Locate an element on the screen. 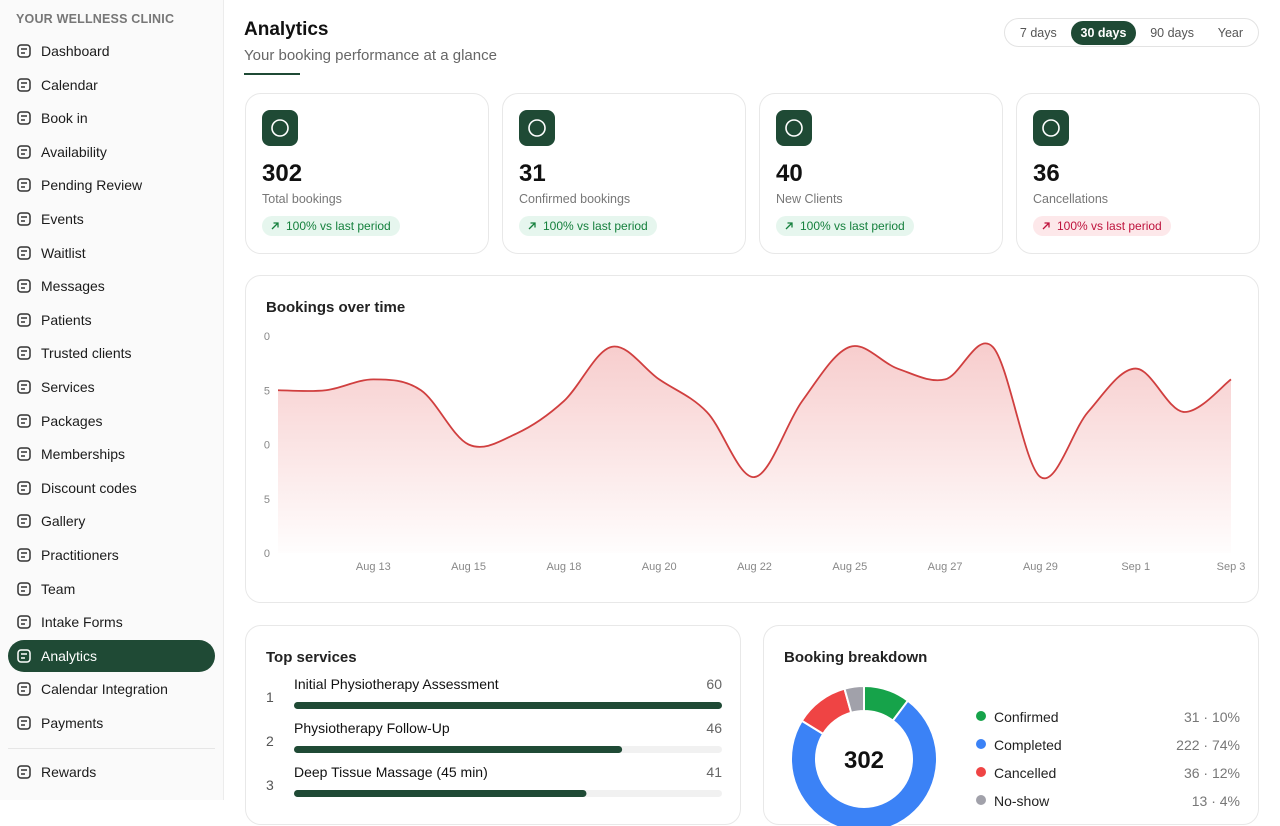  change-badge: 100% vs last period is located at coordinates (331, 226).